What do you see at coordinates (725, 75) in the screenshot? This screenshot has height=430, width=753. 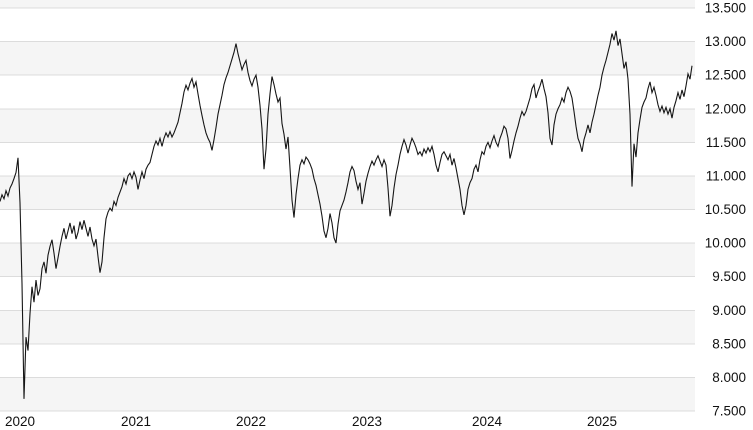 I see `y-axis-tick-label: 12.500` at bounding box center [725, 75].